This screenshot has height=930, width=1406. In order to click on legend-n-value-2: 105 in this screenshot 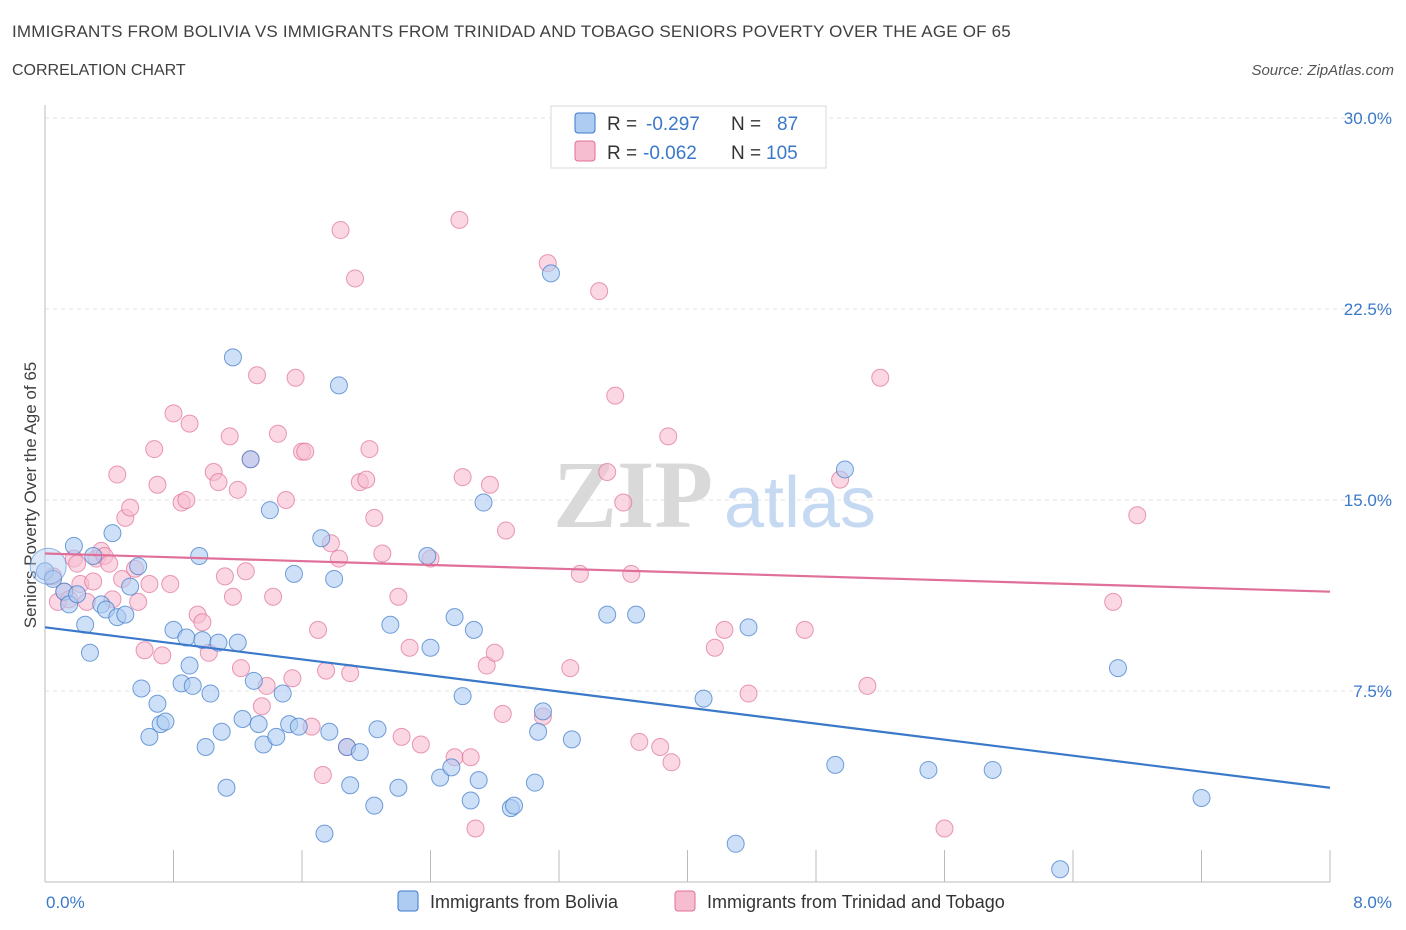, I will do `click(782, 153)`.